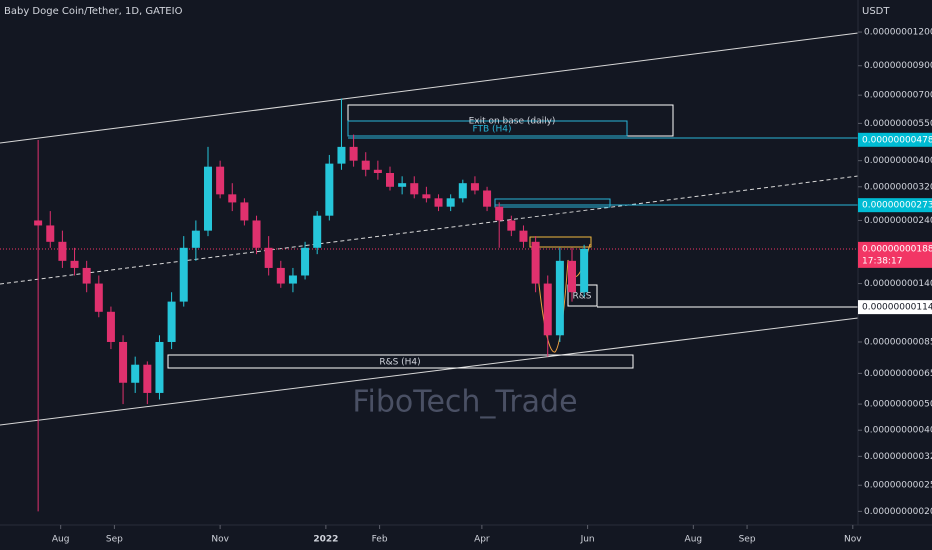  I want to click on annotation: R&S (H4), so click(399, 363).